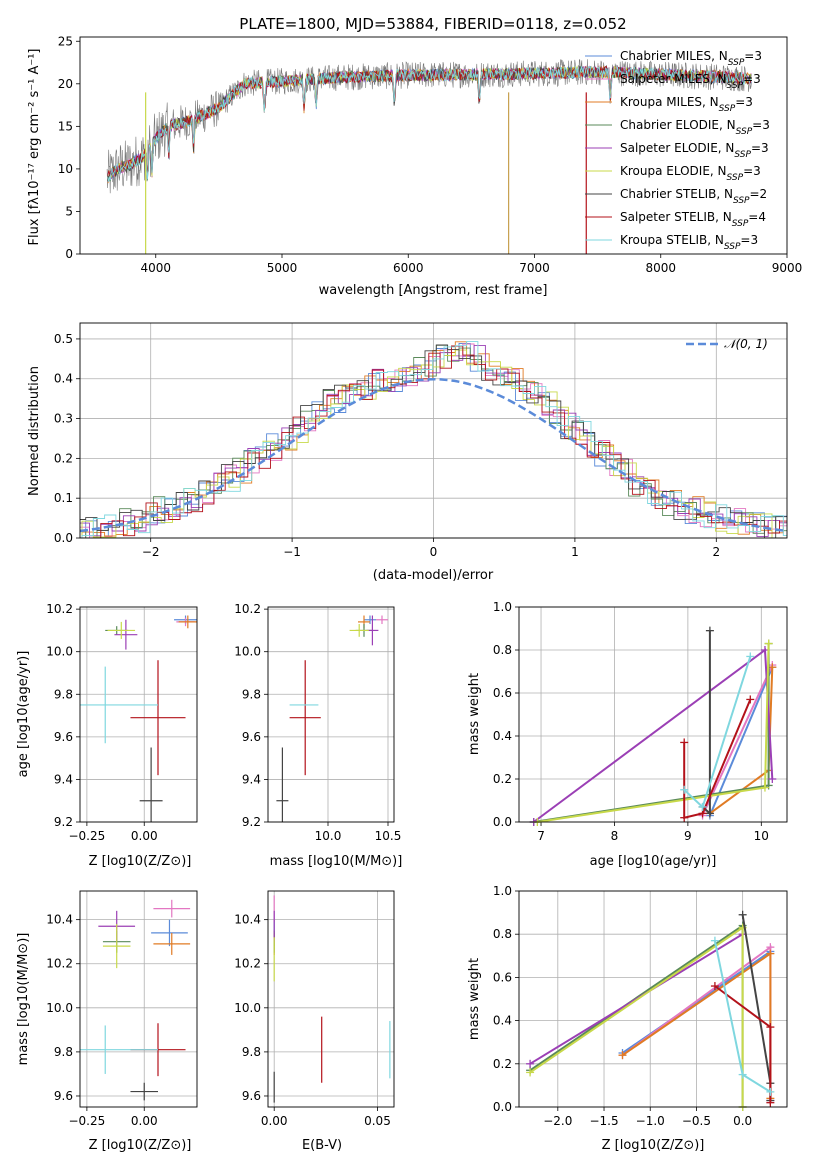 The image size is (819, 1170). I want to click on x-tick-label: −1, so click(292, 552).